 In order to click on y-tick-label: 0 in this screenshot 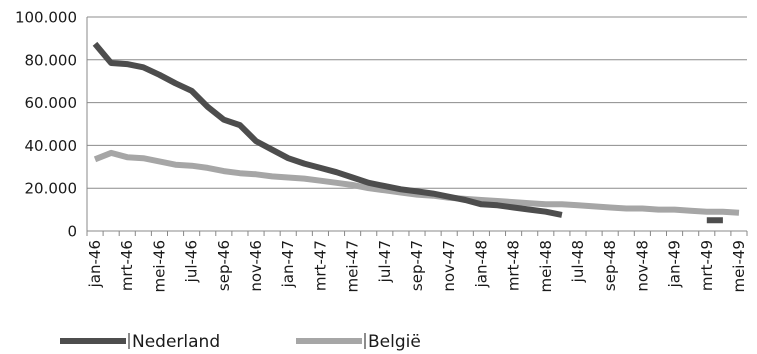, I will do `click(72, 232)`.